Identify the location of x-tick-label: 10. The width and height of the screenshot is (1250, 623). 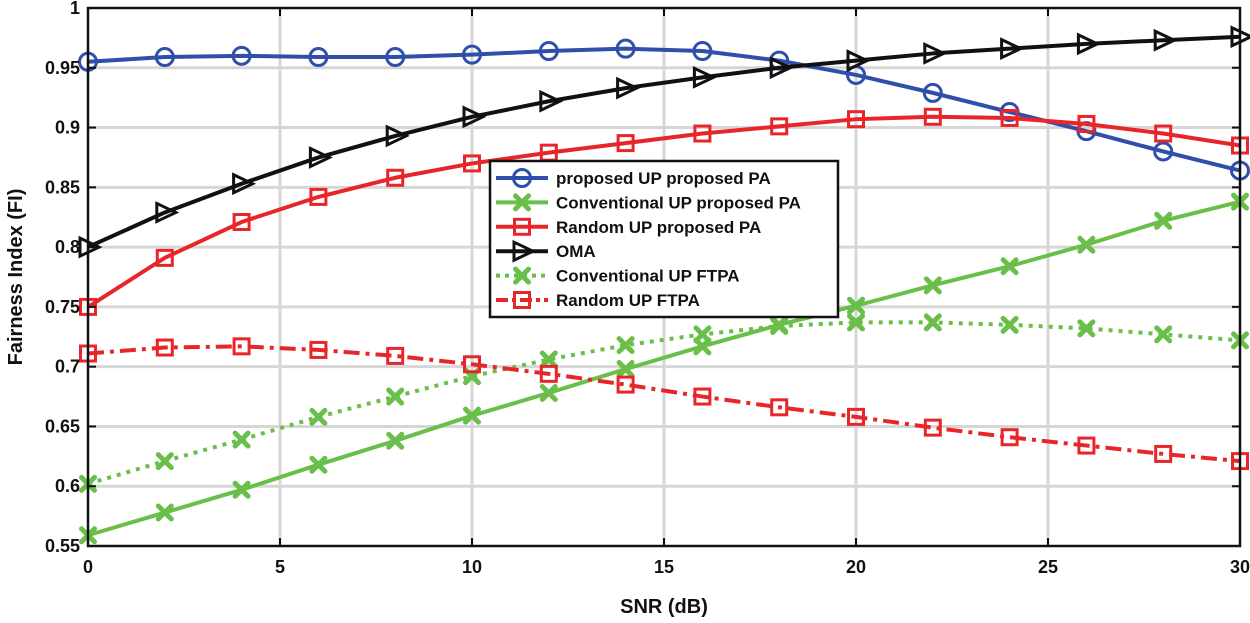
(472, 567).